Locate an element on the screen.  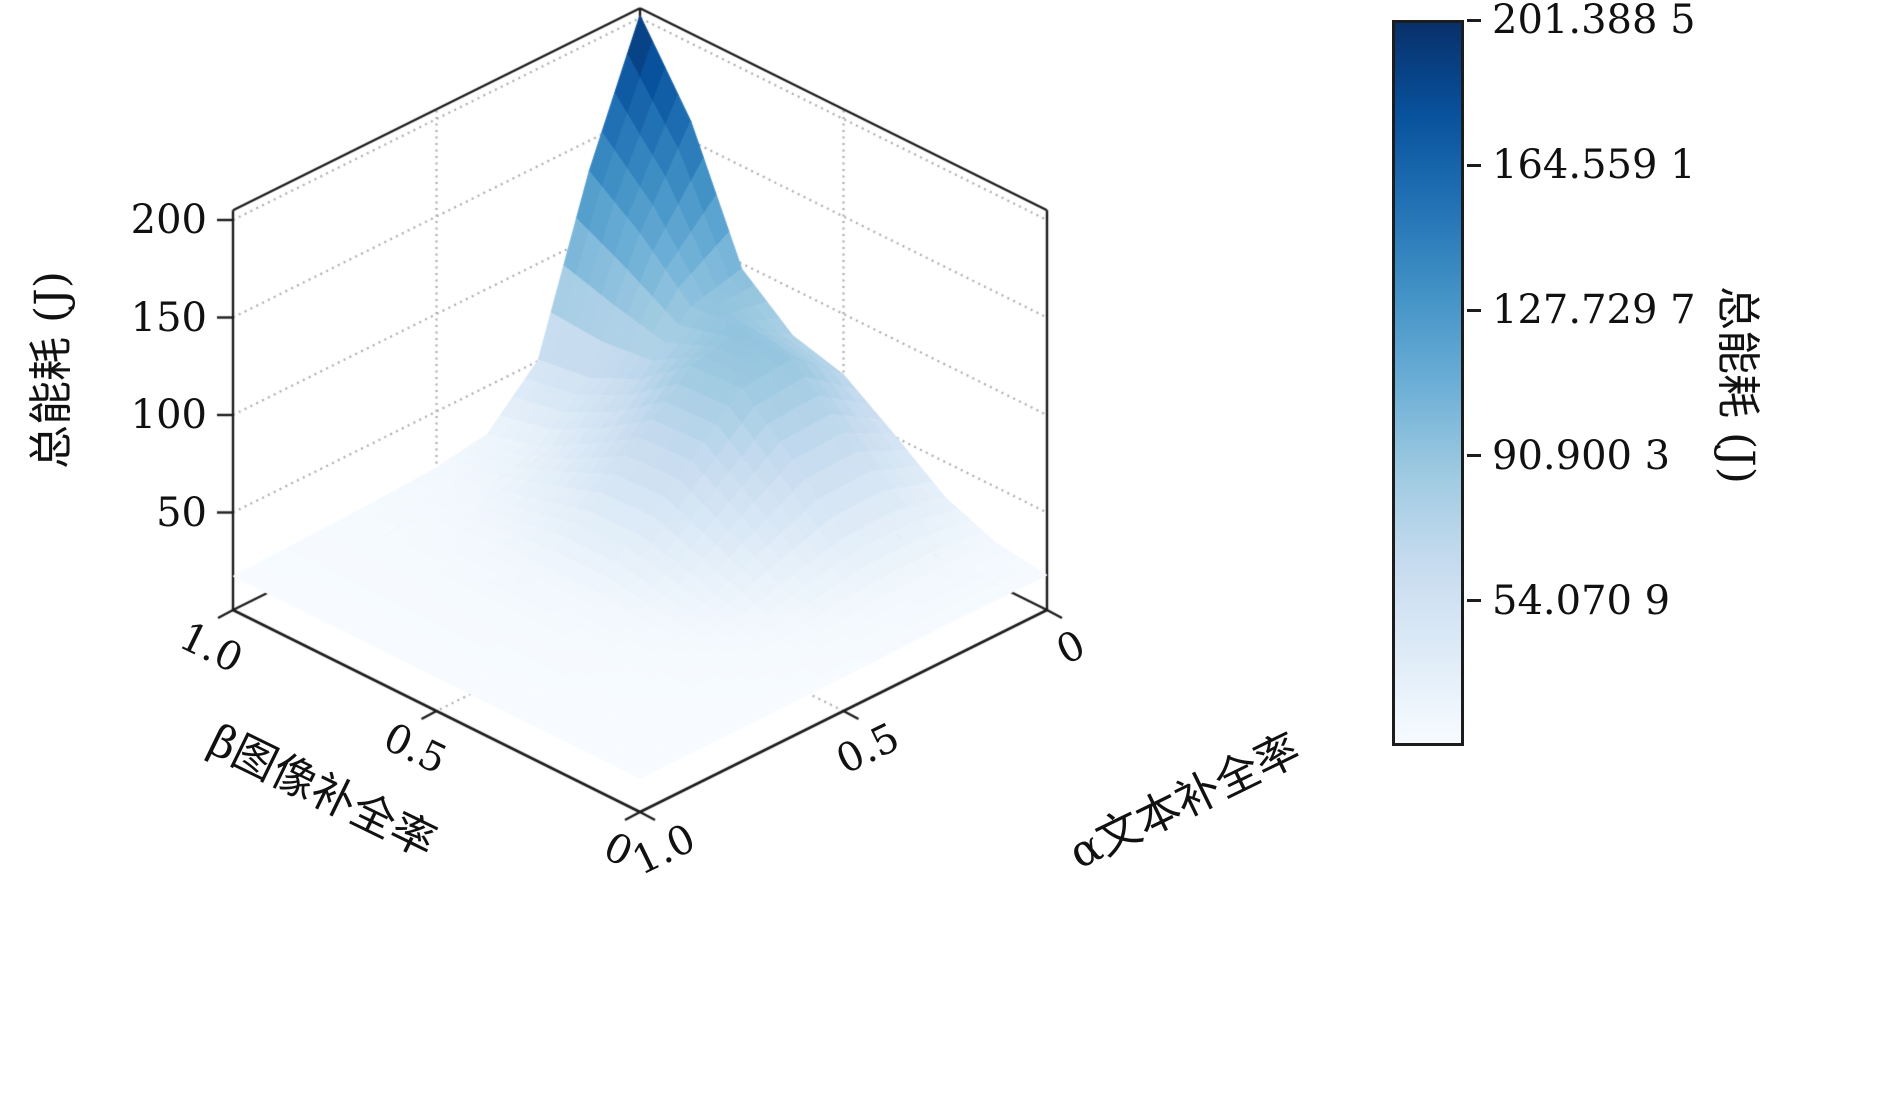
colorbar-tick-label: 90.900 3 is located at coordinates (1581, 455).